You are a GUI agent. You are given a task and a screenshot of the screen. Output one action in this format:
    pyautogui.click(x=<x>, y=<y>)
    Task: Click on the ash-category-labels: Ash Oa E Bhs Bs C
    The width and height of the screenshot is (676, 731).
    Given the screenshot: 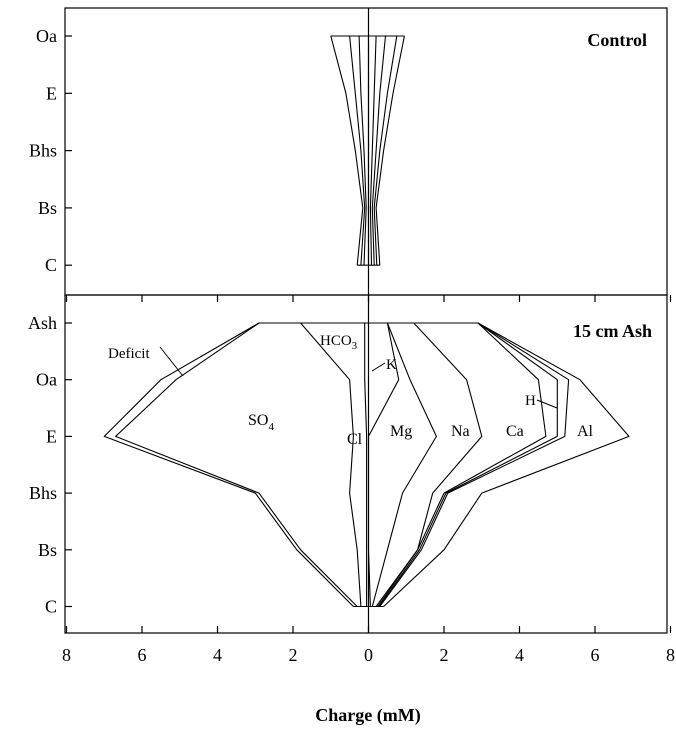 What is the action you would take?
    pyautogui.click(x=42, y=465)
    